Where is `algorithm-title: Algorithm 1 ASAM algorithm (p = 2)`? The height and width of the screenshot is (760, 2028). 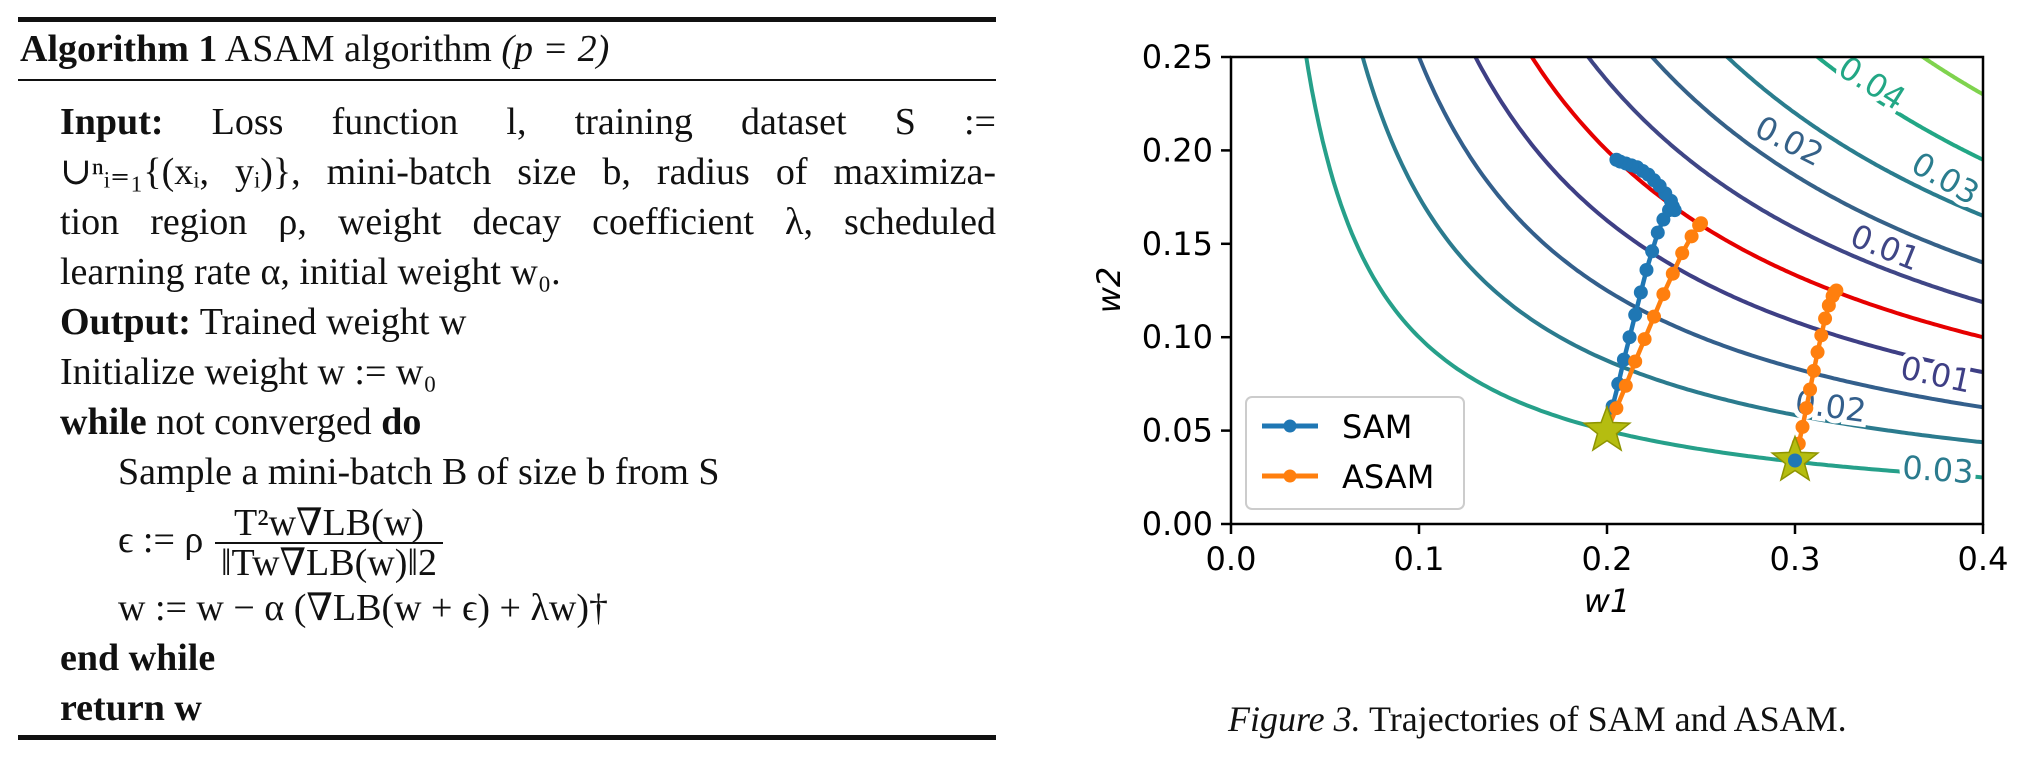
algorithm-title: Algorithm 1 ASAM algorithm (p = 2) is located at coordinates (314, 49).